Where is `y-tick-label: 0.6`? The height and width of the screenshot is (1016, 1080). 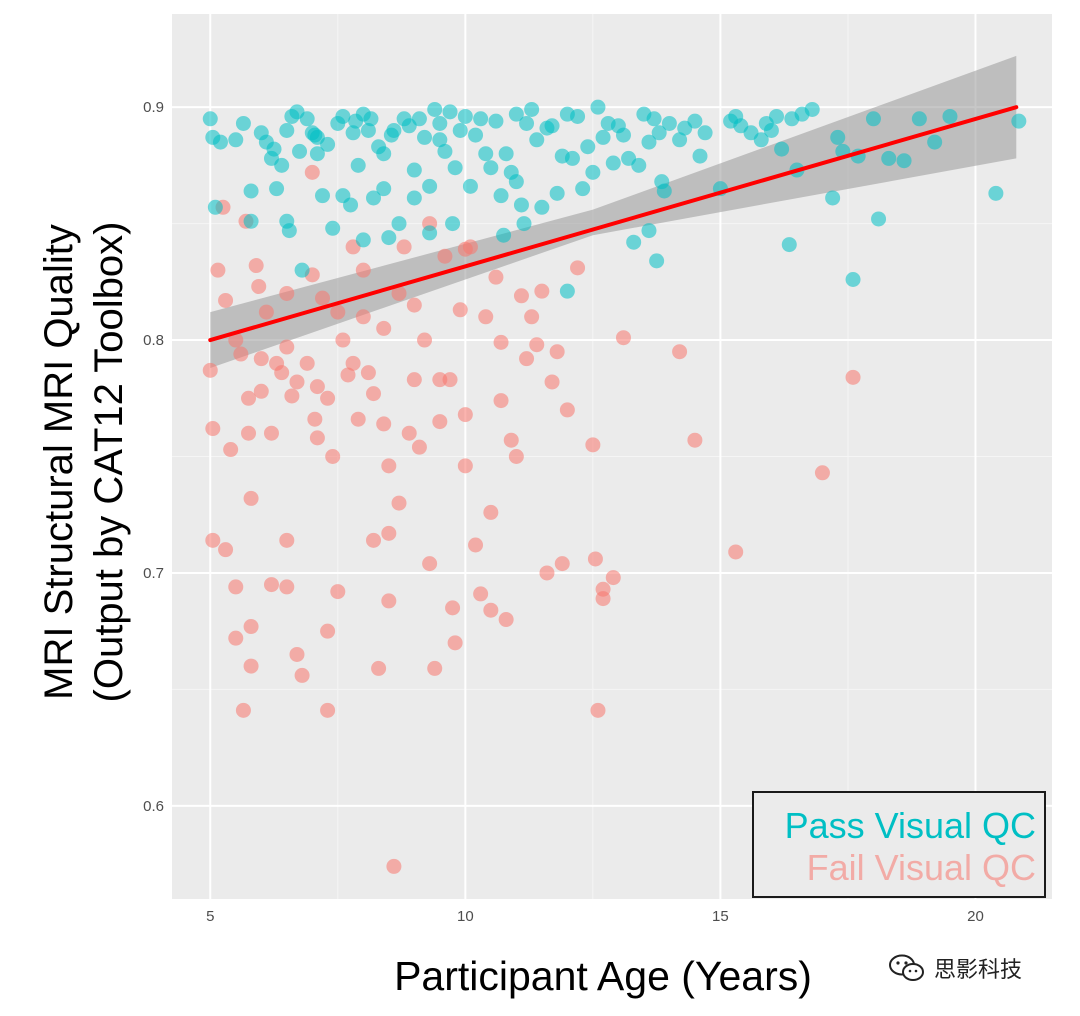 y-tick-label: 0.6 is located at coordinates (153, 806).